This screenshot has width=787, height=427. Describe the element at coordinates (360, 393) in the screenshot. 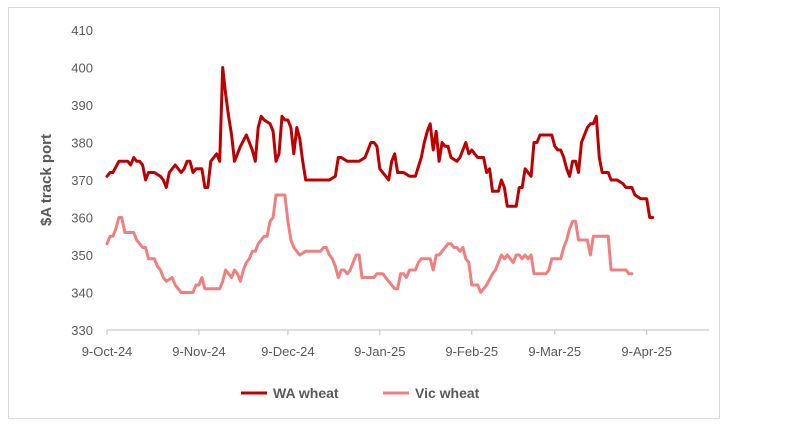

I see `legend: WA wheat Vic wheat` at that location.